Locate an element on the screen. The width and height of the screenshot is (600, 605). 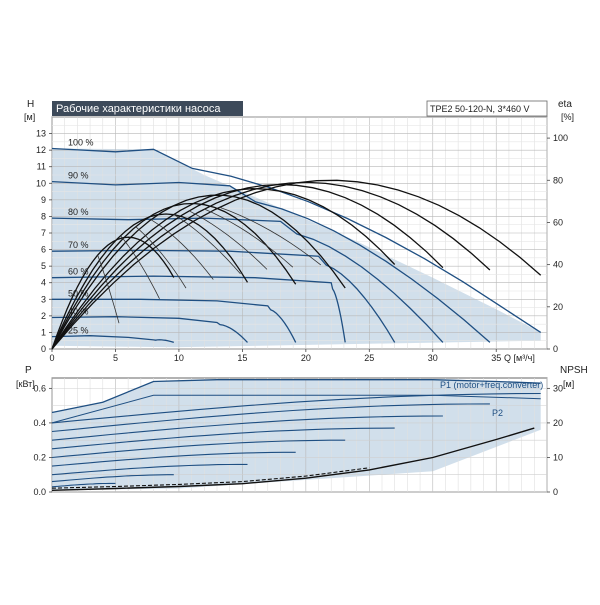
eta-axis-label: eta is located at coordinates (565, 104).